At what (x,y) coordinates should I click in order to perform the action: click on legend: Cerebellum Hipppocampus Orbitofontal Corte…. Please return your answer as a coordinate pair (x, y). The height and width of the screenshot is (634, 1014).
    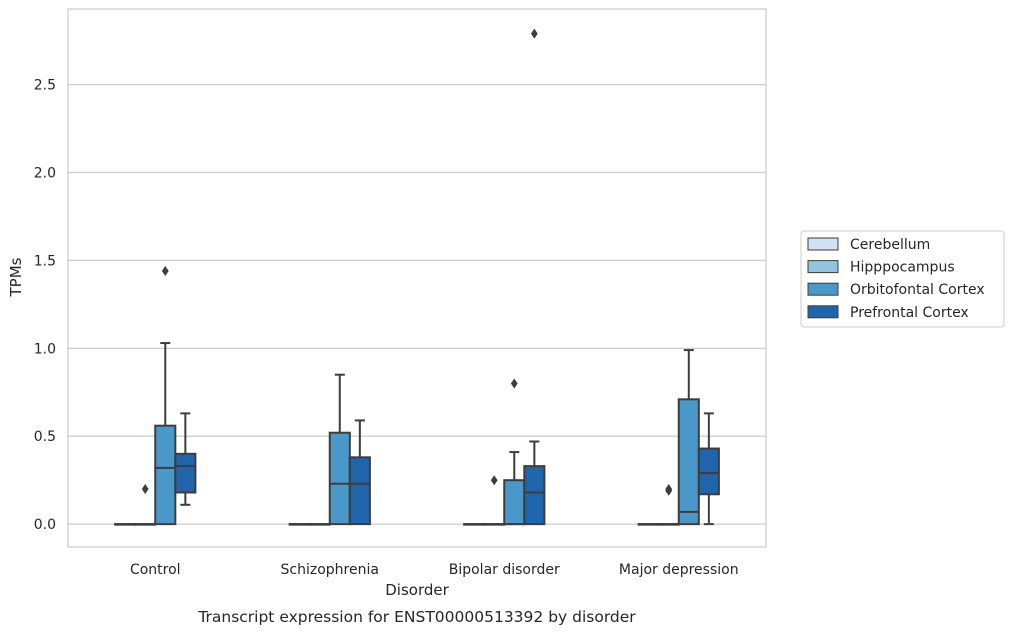
    Looking at the image, I should click on (902, 279).